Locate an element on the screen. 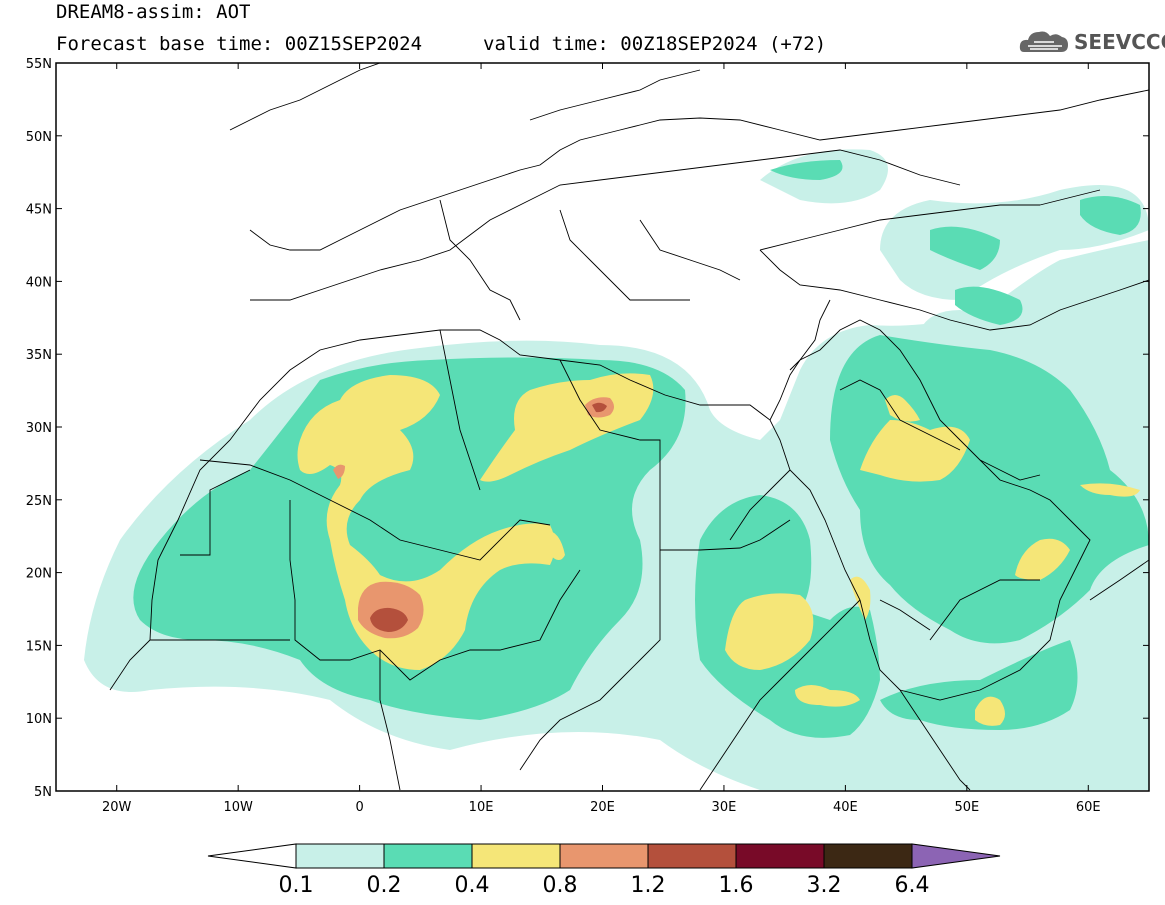 This screenshot has height=905, width=1165. lon-label: 20E is located at coordinates (602, 807).